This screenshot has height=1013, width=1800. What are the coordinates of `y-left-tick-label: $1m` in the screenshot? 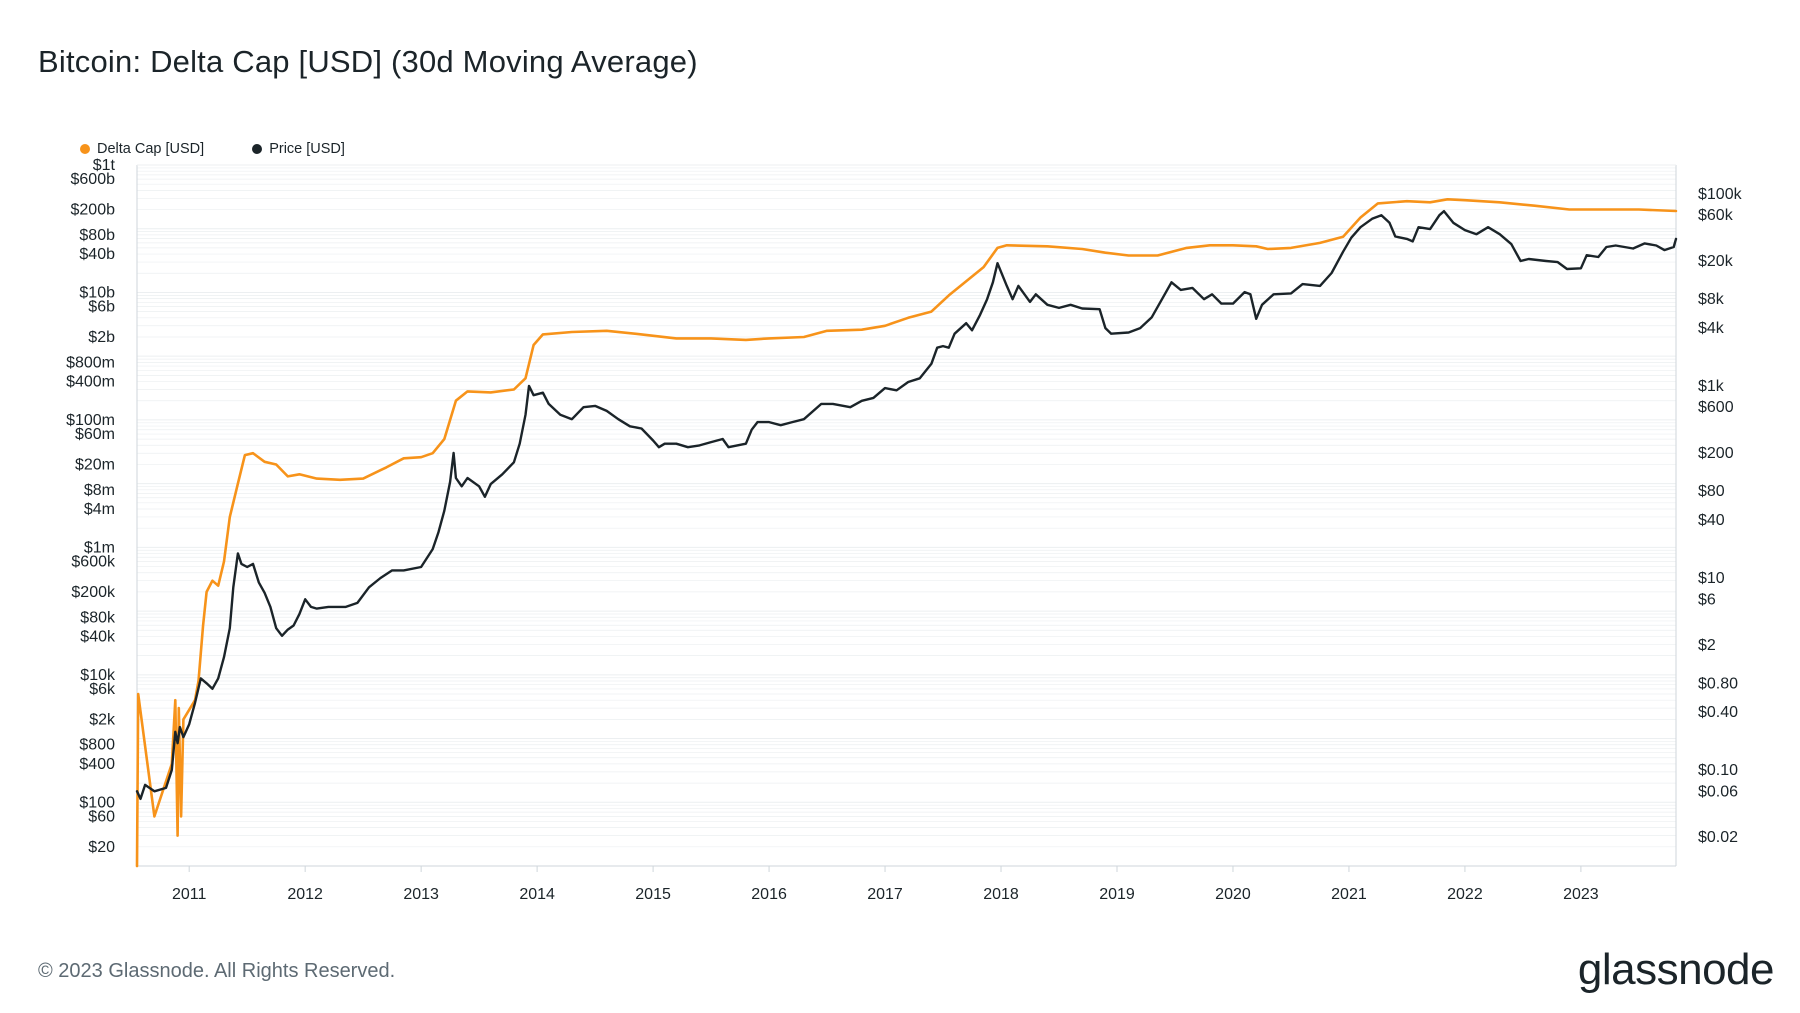 It's located at (99, 547).